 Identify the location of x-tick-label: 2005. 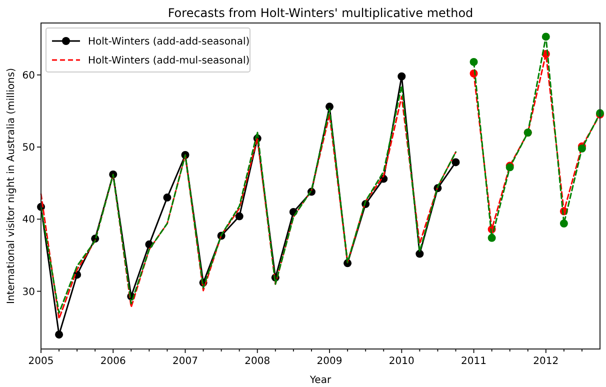
(41, 361).